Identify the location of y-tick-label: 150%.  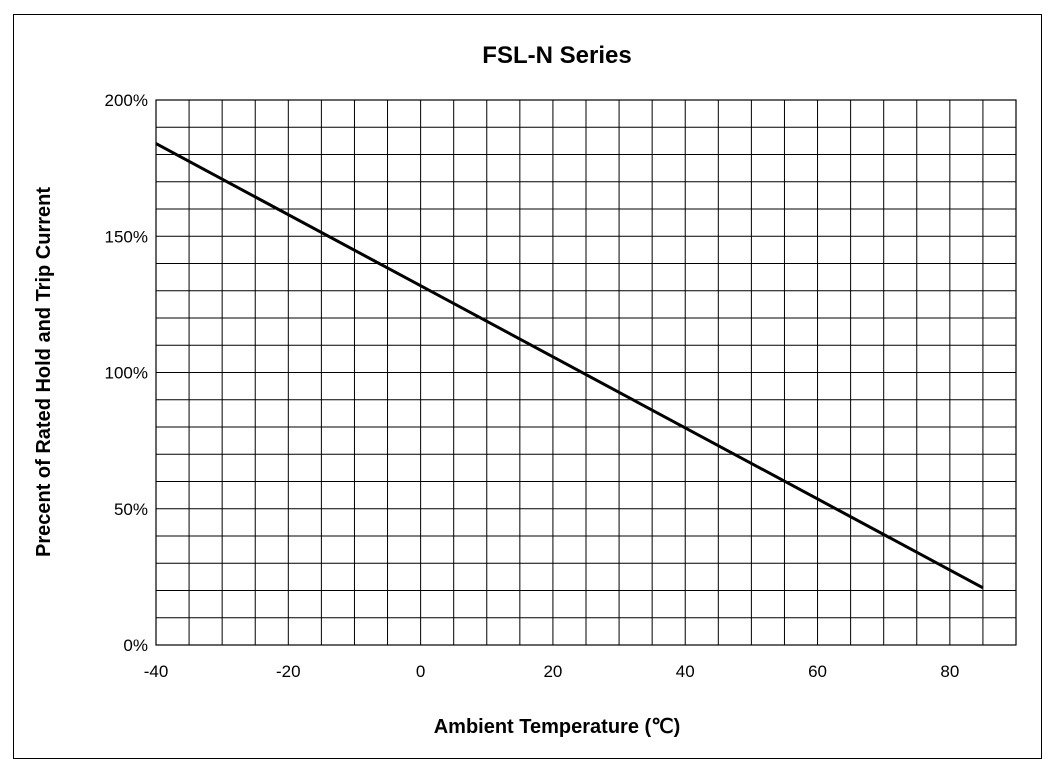
(126, 236).